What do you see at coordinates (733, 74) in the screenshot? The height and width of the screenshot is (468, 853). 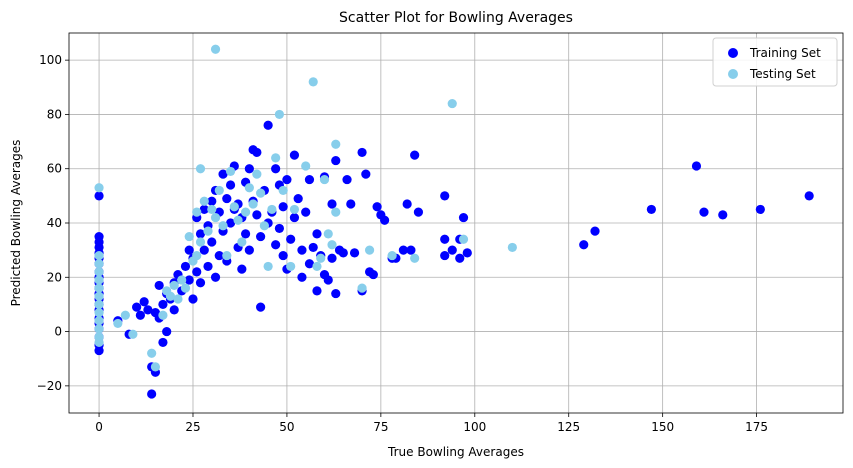 I see `legend-marker-testing` at bounding box center [733, 74].